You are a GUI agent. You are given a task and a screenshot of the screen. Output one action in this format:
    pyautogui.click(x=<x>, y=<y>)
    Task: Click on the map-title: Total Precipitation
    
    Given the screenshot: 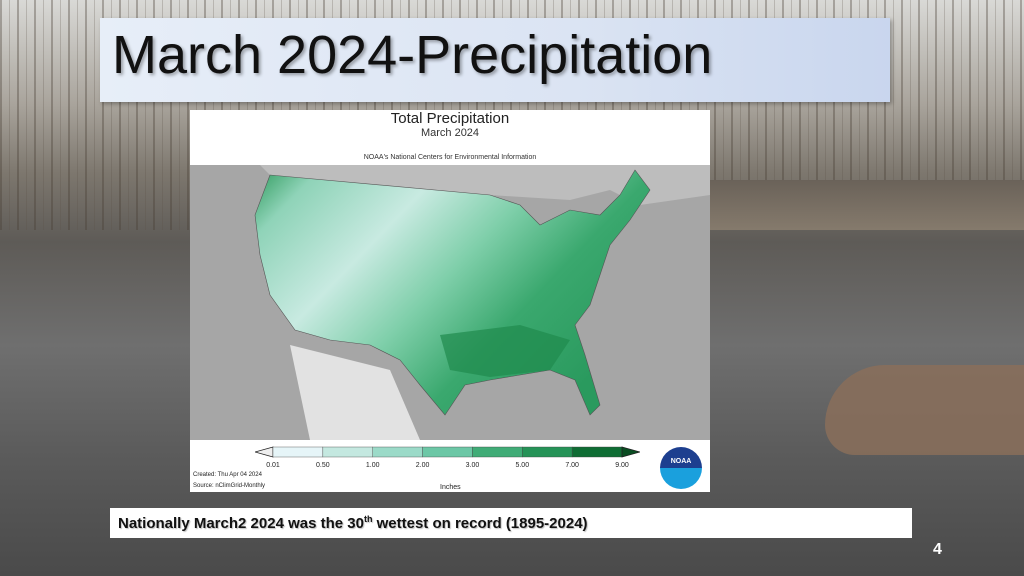 What is the action you would take?
    pyautogui.click(x=450, y=118)
    